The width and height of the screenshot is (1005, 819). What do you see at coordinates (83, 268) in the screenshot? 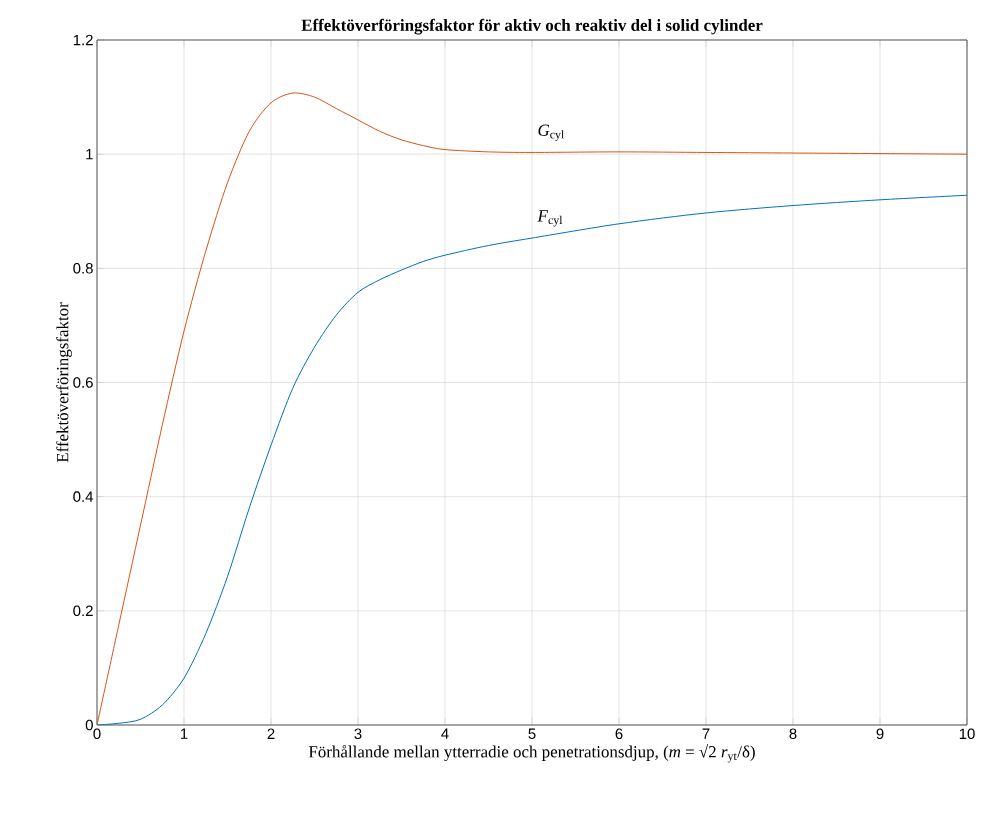
I see `y-tick-label: 0.8` at bounding box center [83, 268].